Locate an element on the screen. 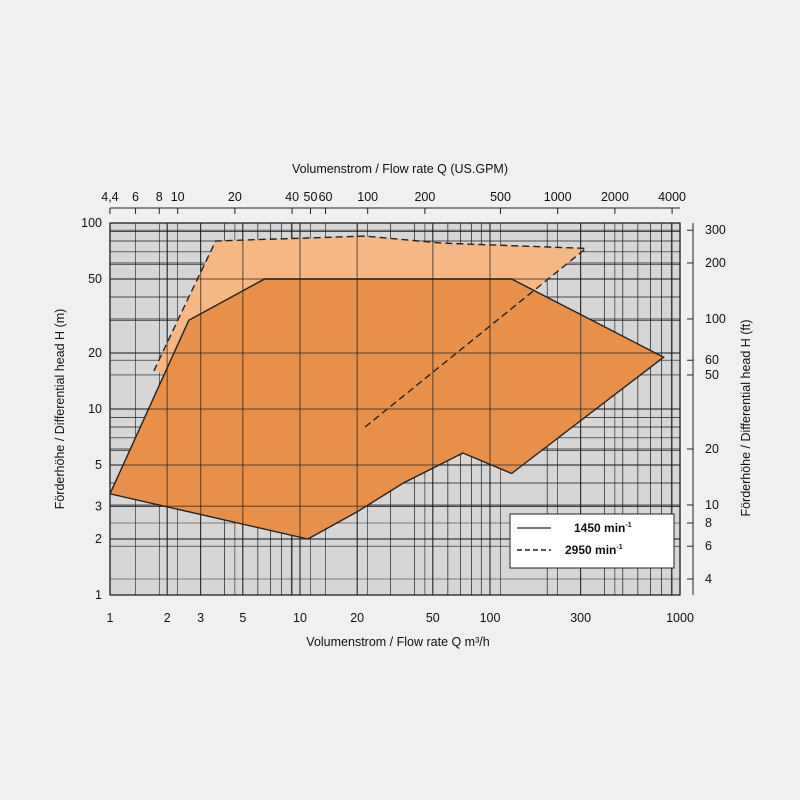  legend-box is located at coordinates (592, 541).